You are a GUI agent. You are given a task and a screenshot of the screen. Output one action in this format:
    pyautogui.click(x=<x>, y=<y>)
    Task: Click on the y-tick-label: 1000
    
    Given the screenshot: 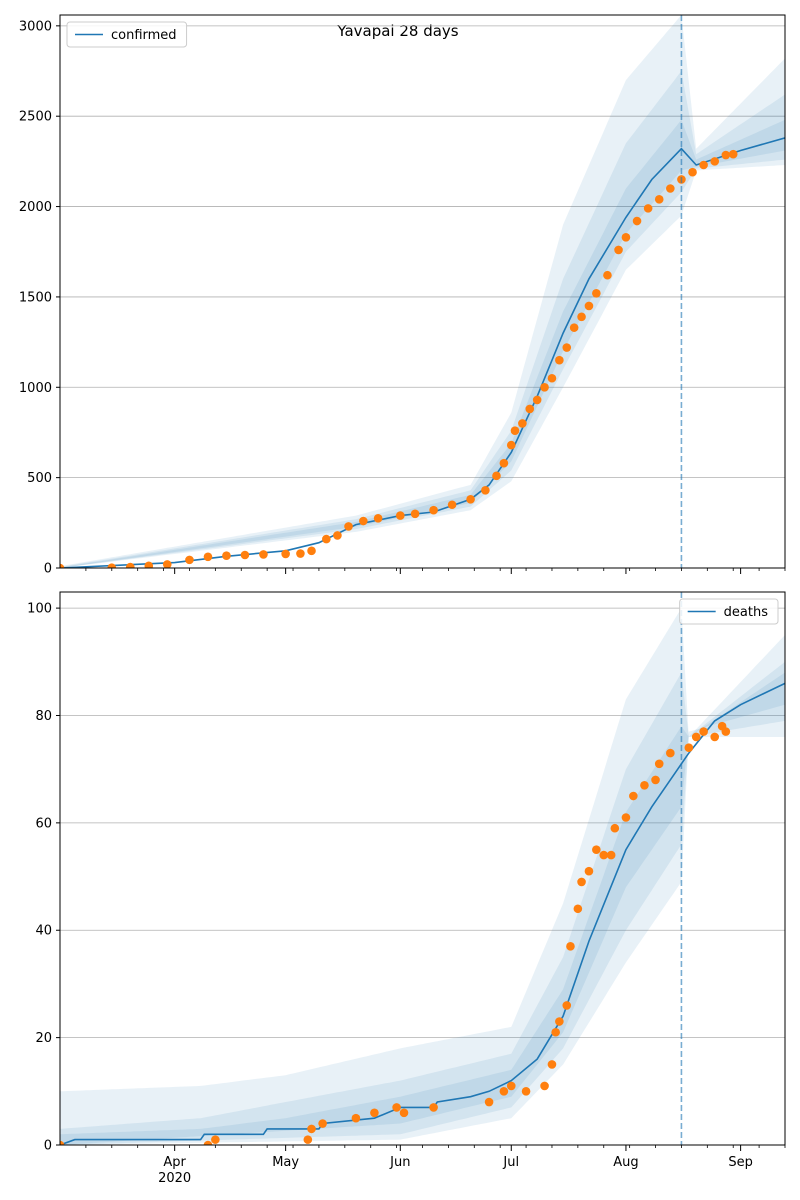 What is the action you would take?
    pyautogui.click(x=35, y=388)
    